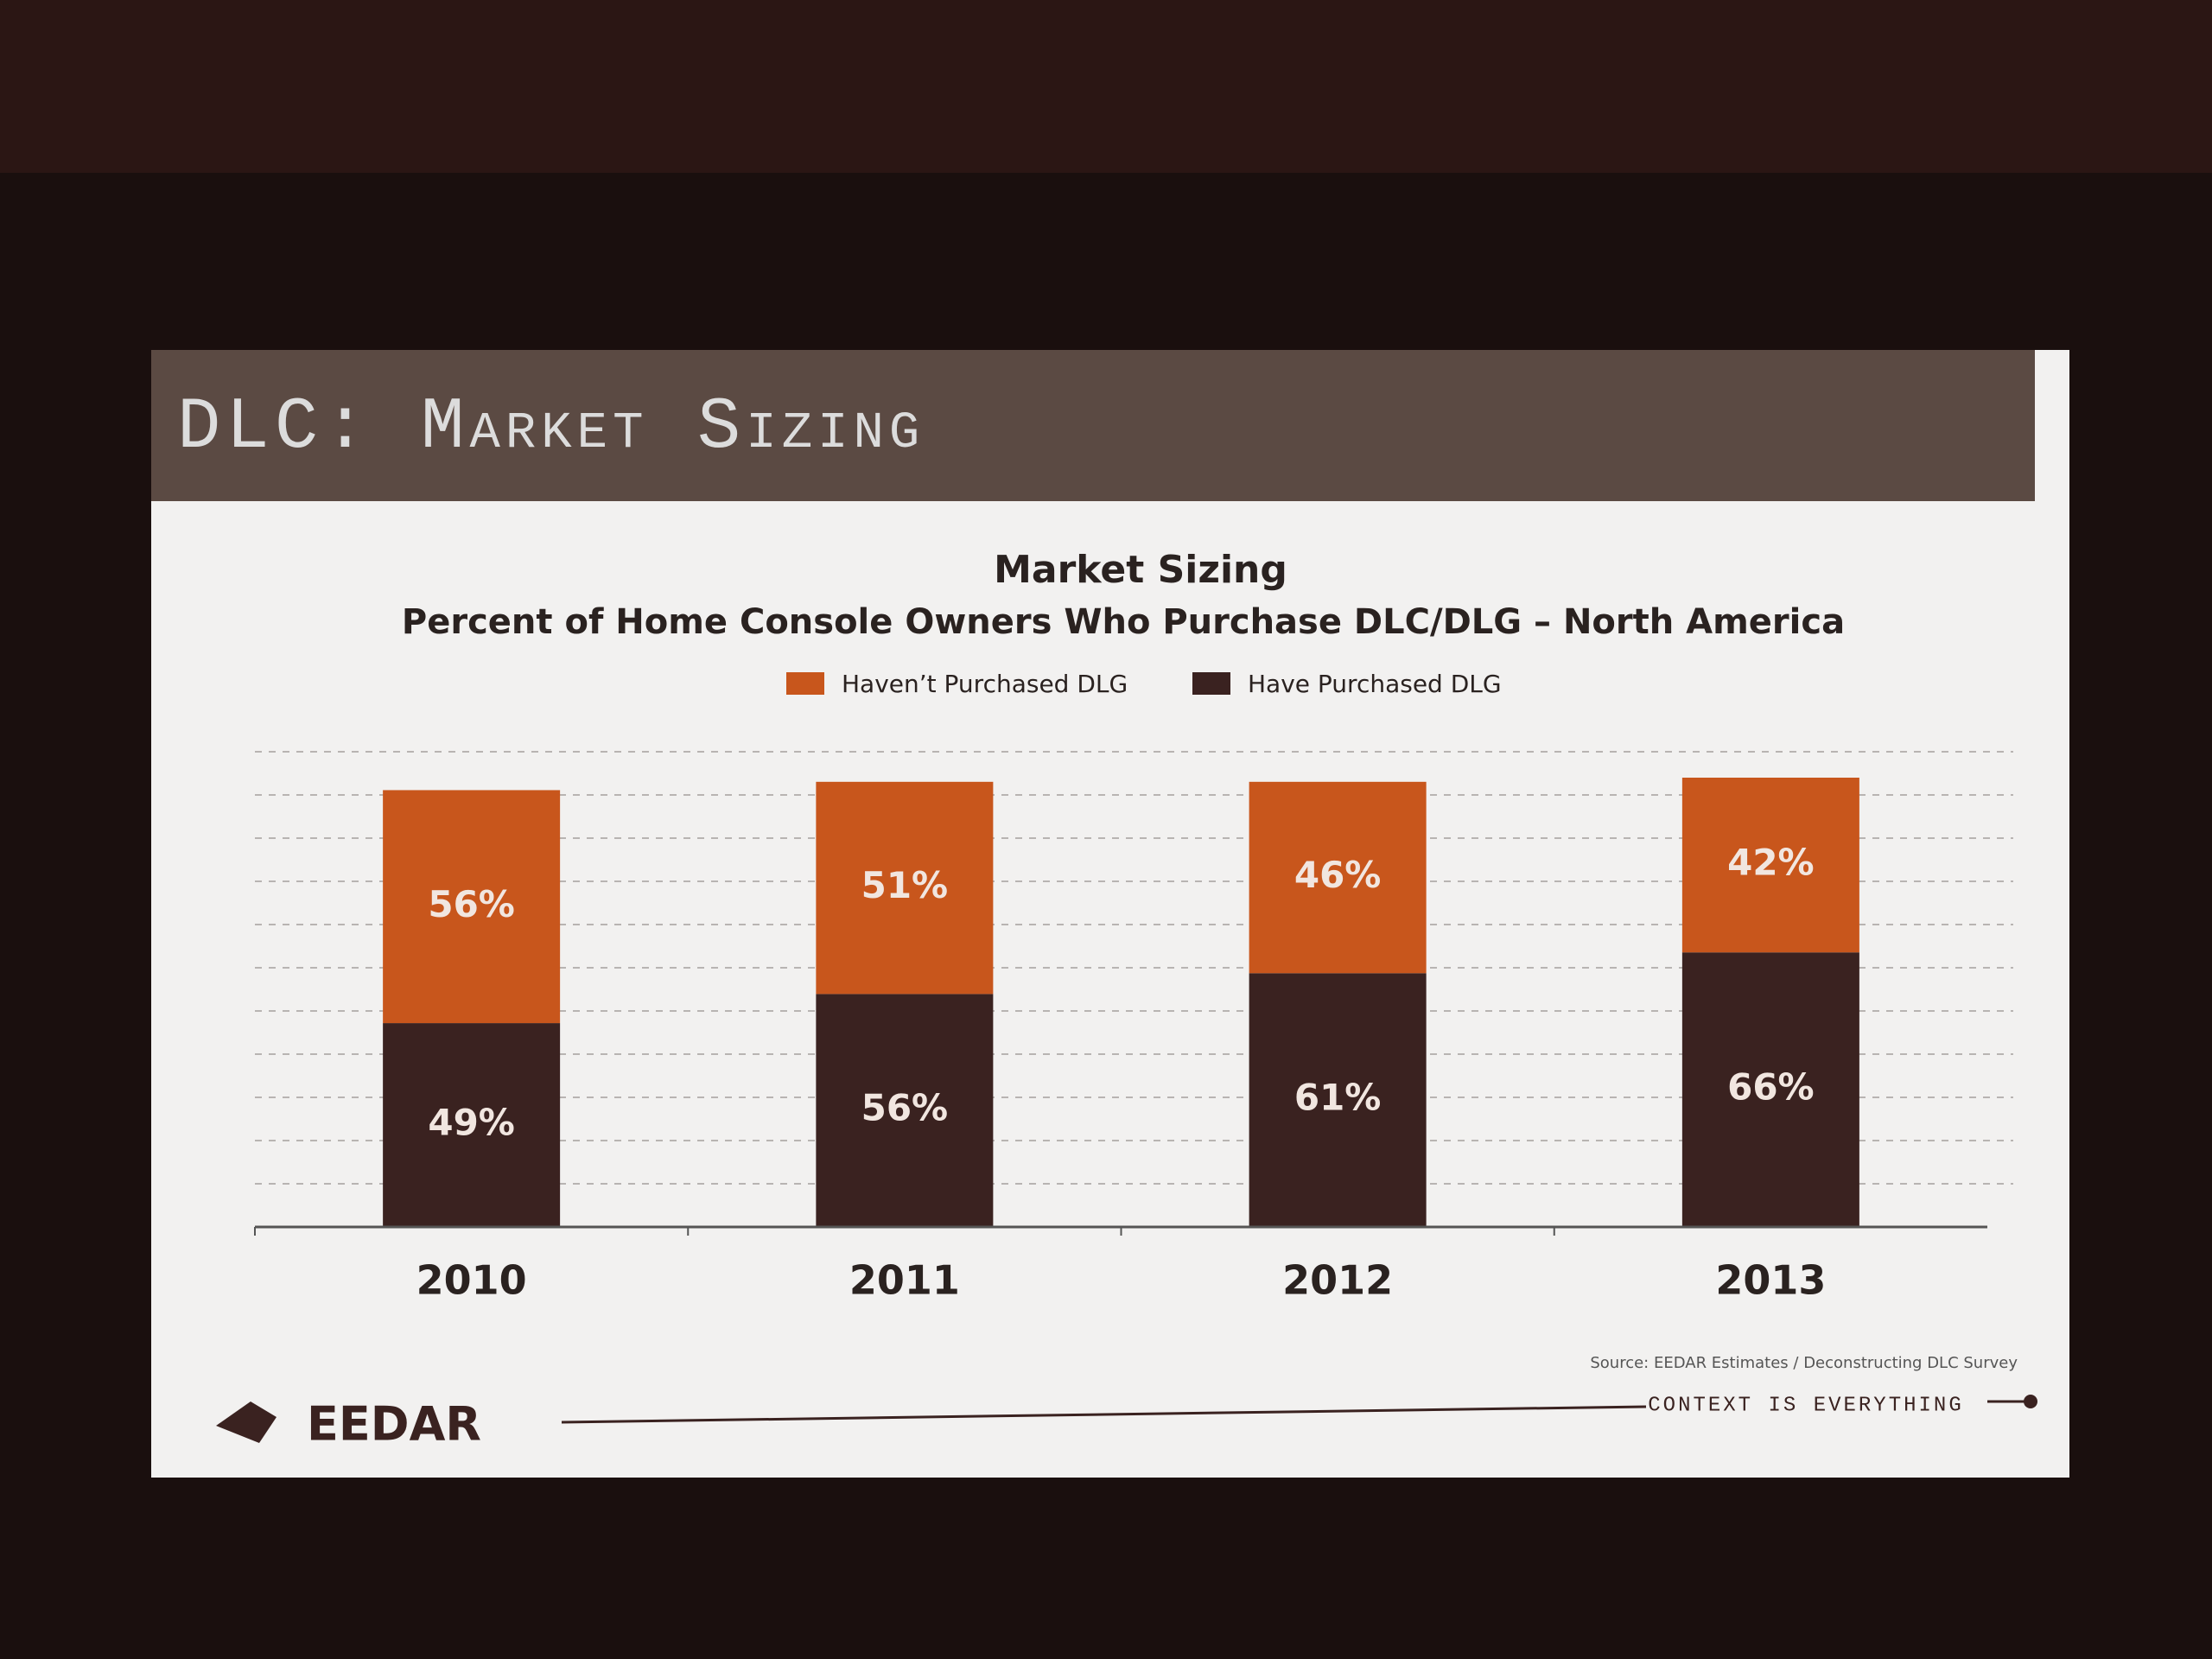  What do you see at coordinates (246, 1422) in the screenshot?
I see `logo-icon` at bounding box center [246, 1422].